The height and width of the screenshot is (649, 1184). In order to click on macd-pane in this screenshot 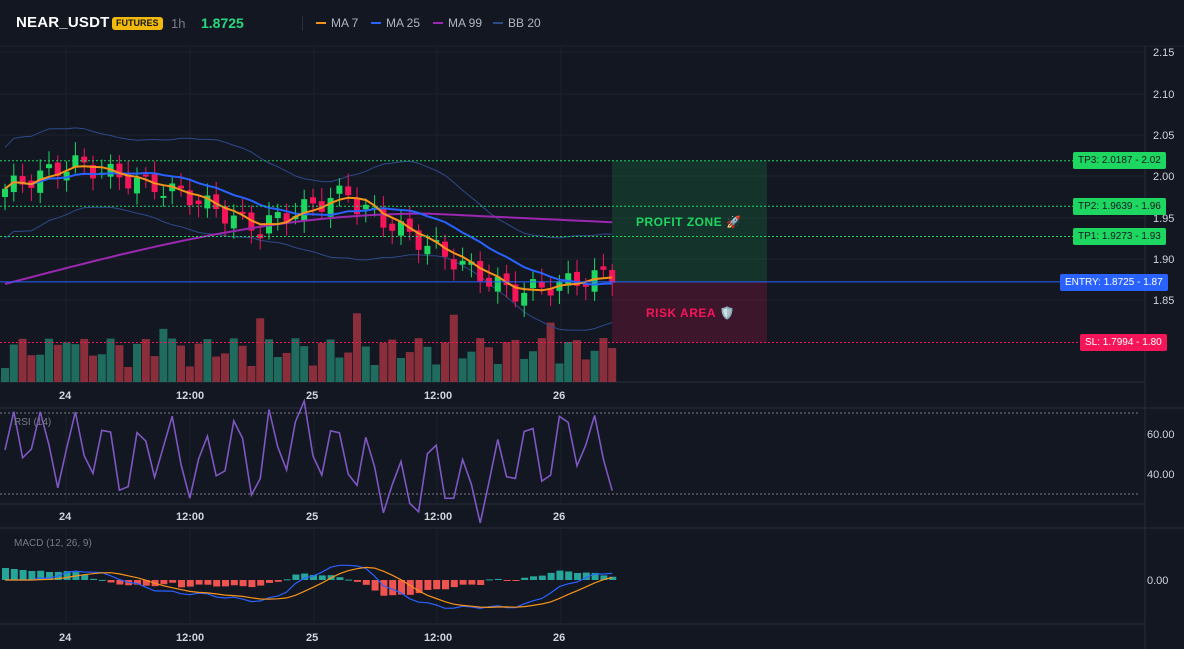, I will do `click(309, 587)`.